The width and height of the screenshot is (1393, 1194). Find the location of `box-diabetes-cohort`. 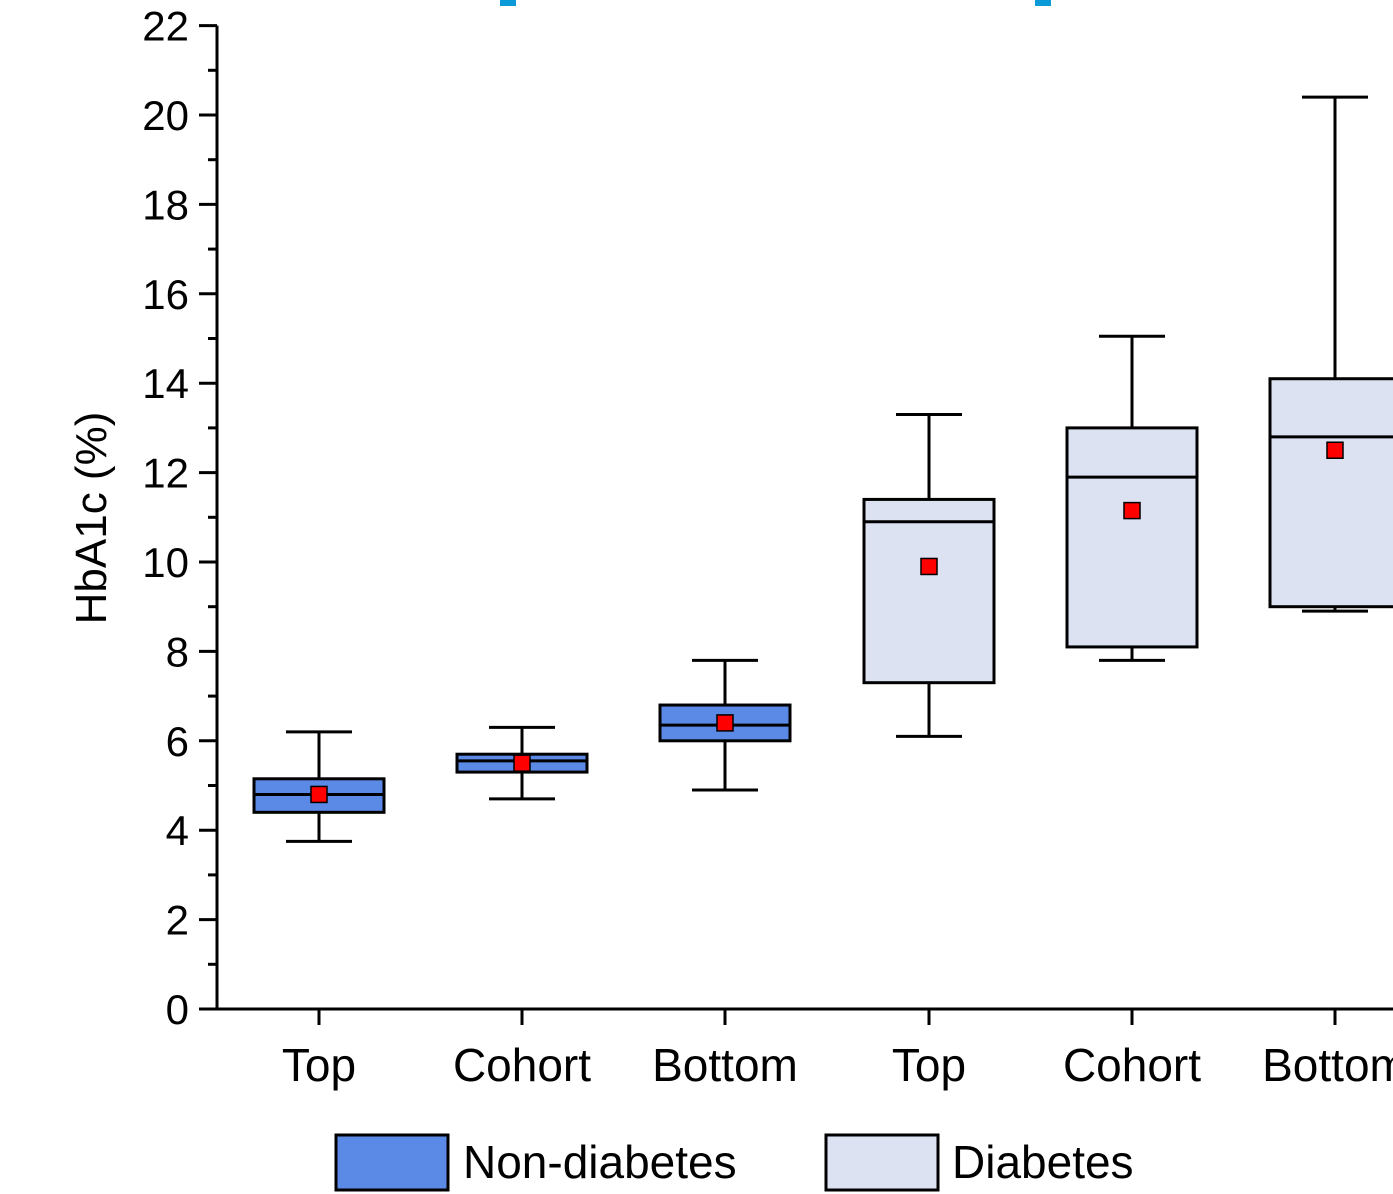

box-diabetes-cohort is located at coordinates (1132, 537).